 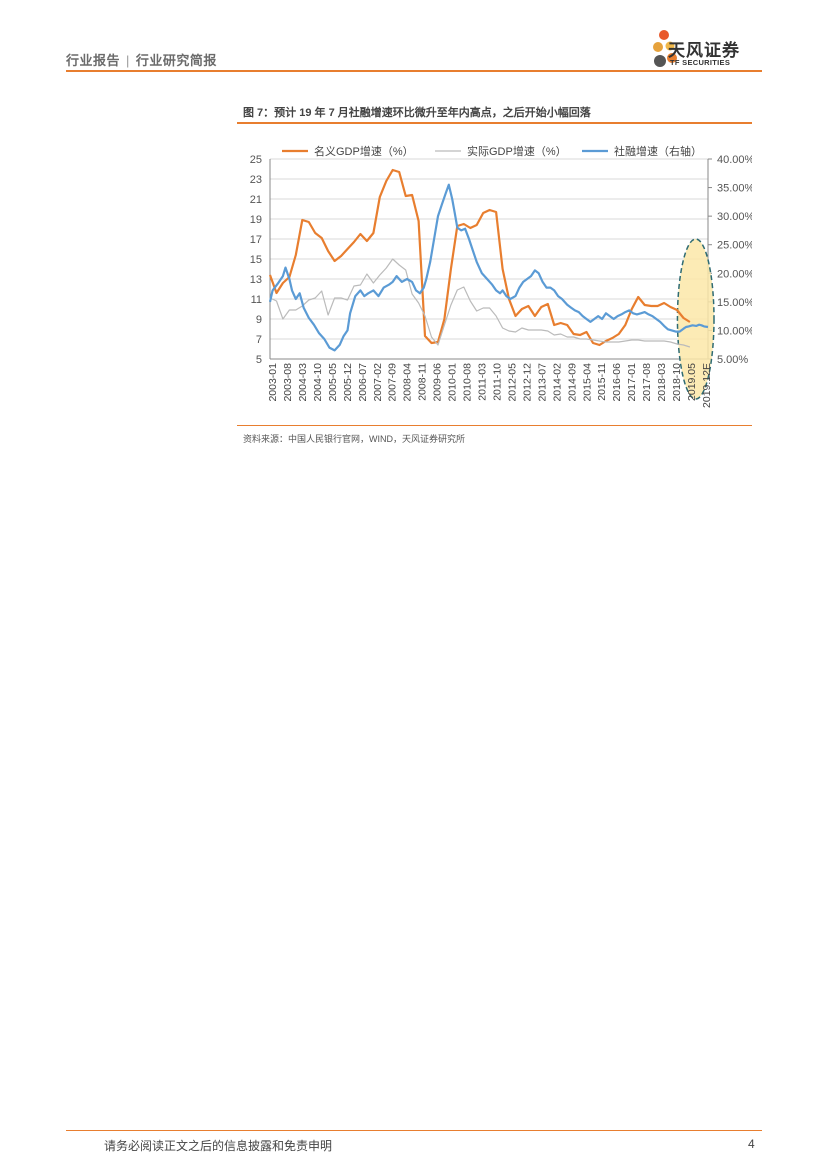 I want to click on y-right-tick-label: 35.00%, so click(x=734, y=189).